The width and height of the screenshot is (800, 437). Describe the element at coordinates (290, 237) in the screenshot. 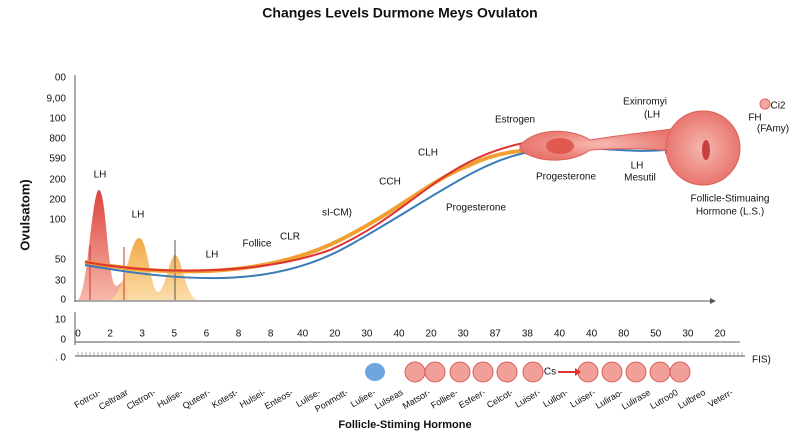

I see `annotation: CLR` at that location.